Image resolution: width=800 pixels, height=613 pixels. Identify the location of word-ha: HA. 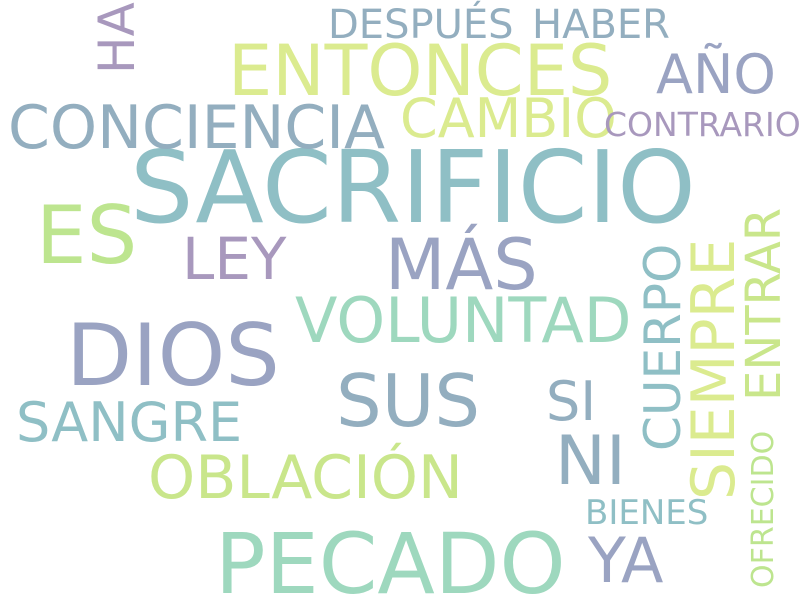
(117, 38).